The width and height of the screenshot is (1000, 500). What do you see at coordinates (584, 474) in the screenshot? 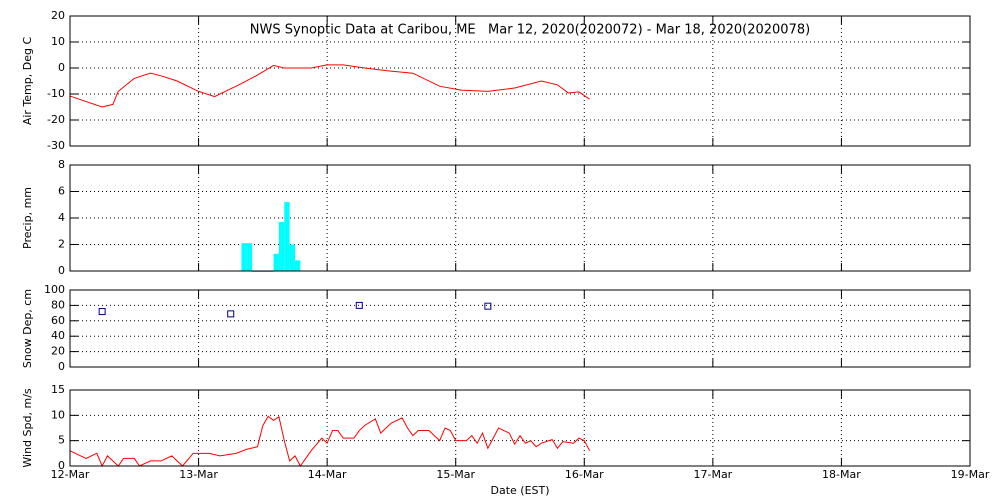
I see `x-tick-label: 16-Mar` at bounding box center [584, 474].